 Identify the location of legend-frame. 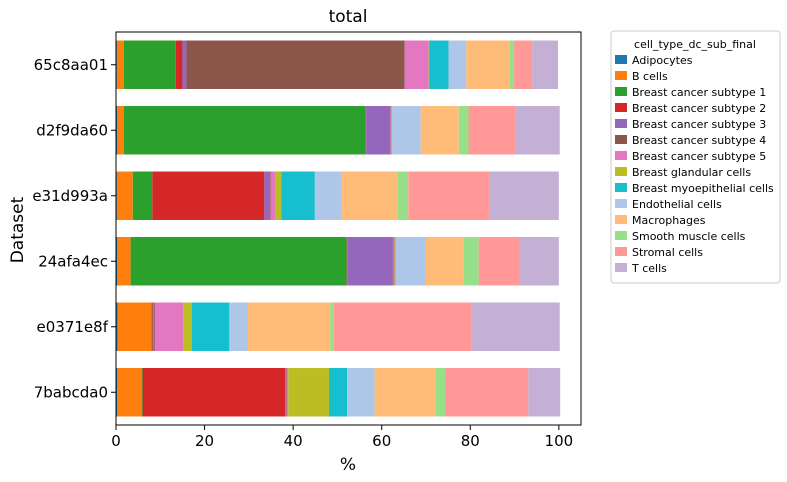
(695, 157).